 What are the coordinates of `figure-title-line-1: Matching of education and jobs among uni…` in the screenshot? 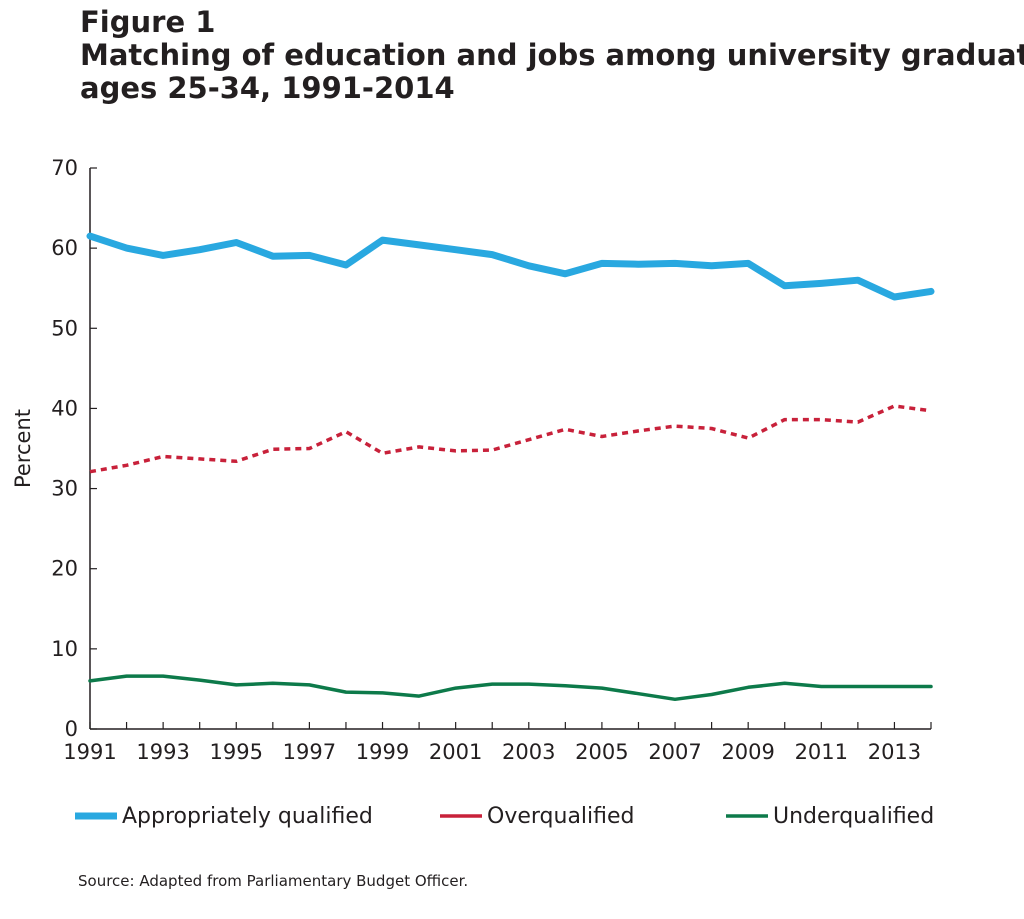 It's located at (552, 55).